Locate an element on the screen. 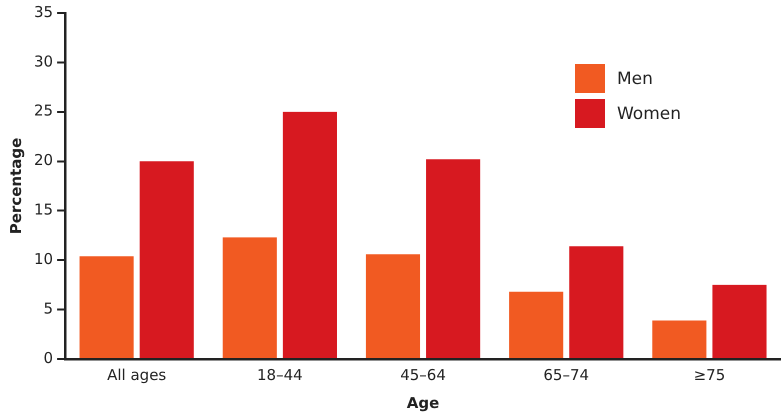 The width and height of the screenshot is (781, 417). y-axis-title: Percentage is located at coordinates (15, 186).